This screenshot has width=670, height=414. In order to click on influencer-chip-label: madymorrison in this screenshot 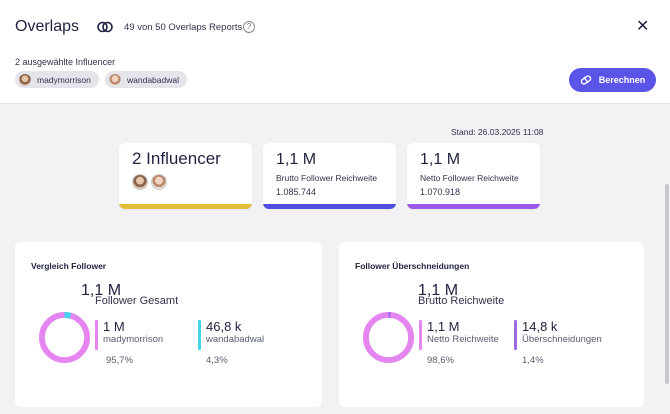, I will do `click(64, 79)`.